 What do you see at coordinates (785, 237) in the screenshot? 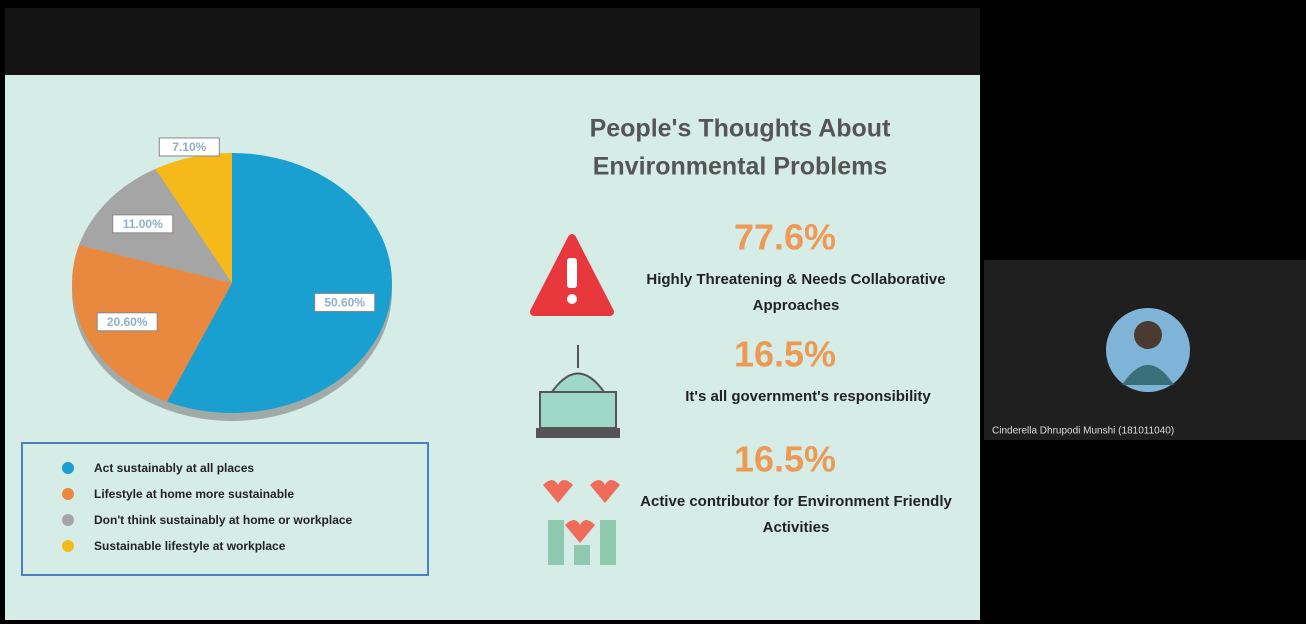
I see `stat-value: 77.6%` at bounding box center [785, 237].